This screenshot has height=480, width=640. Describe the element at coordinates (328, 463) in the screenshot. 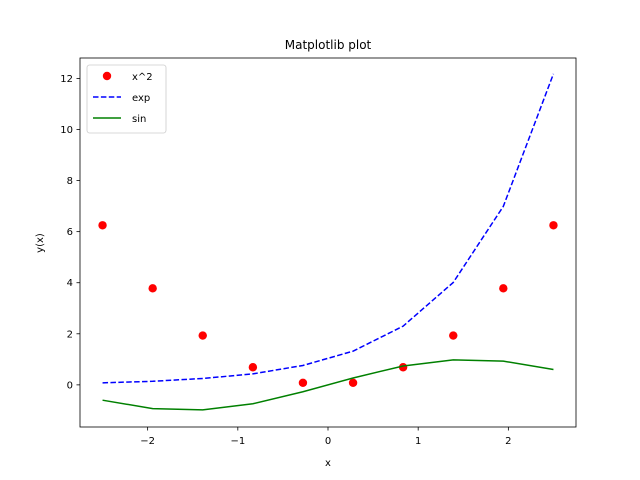

I see `x-axis-label: x` at that location.